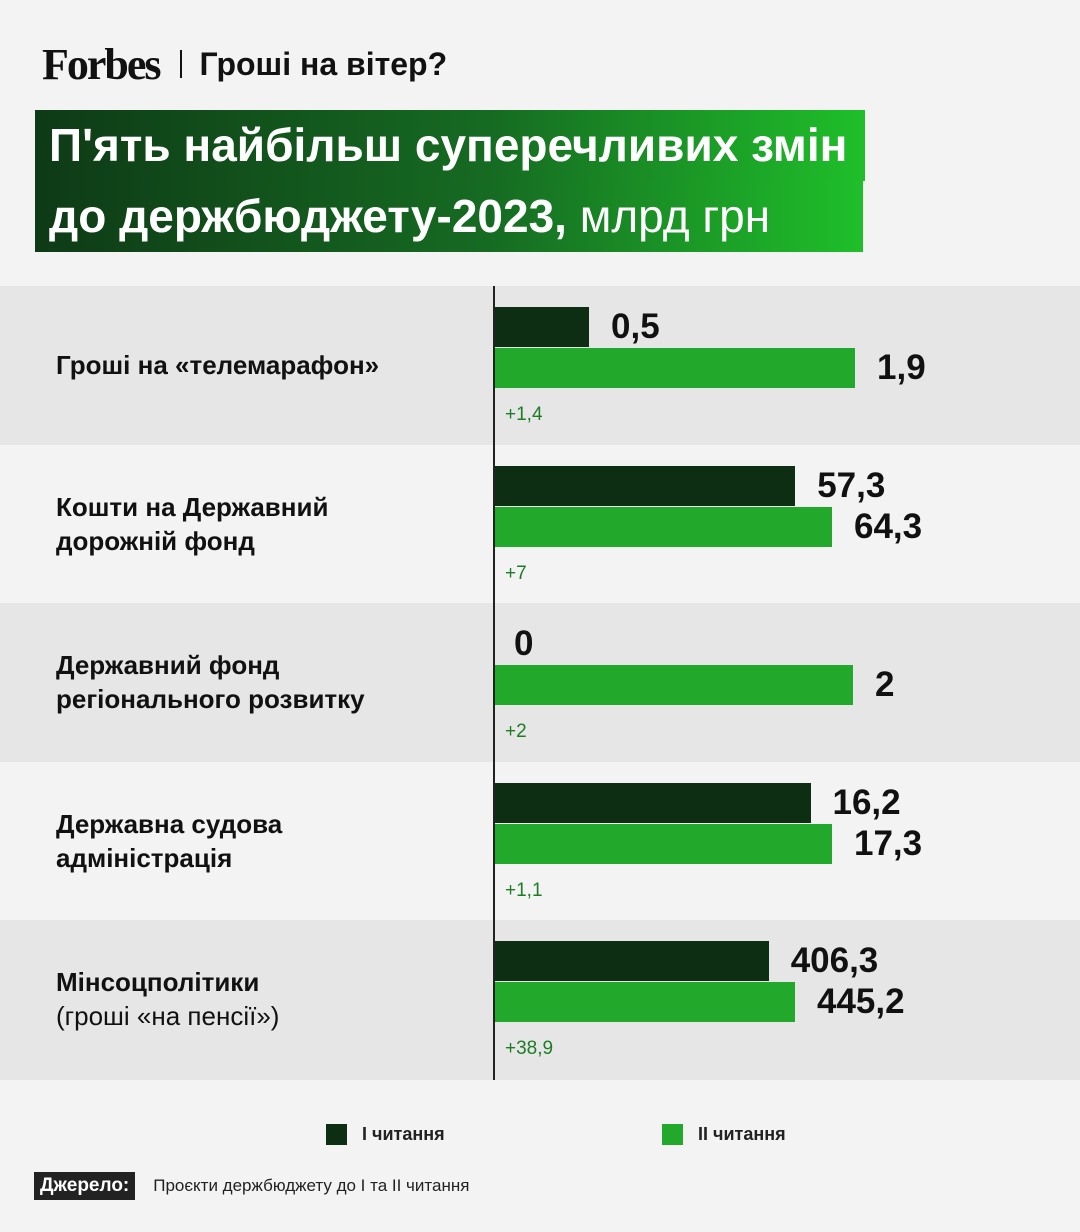 The width and height of the screenshot is (1080, 1232). I want to click on delta-label: +38,9, so click(529, 1048).